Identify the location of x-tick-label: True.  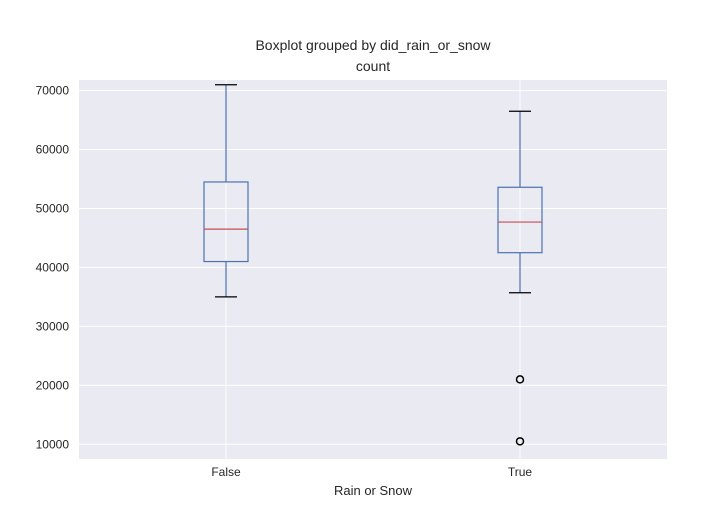
(520, 472).